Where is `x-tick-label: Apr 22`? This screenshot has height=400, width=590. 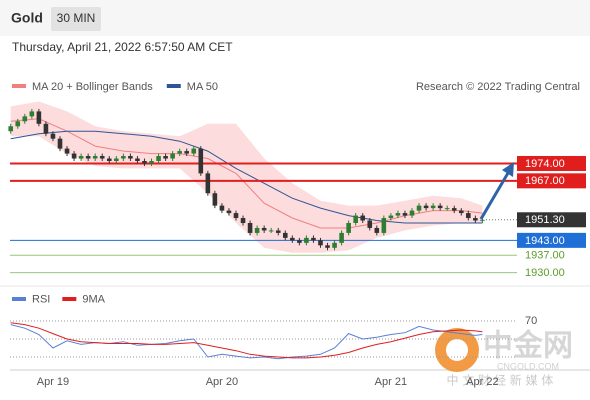
x-tick-label: Apr 22 is located at coordinates (482, 382).